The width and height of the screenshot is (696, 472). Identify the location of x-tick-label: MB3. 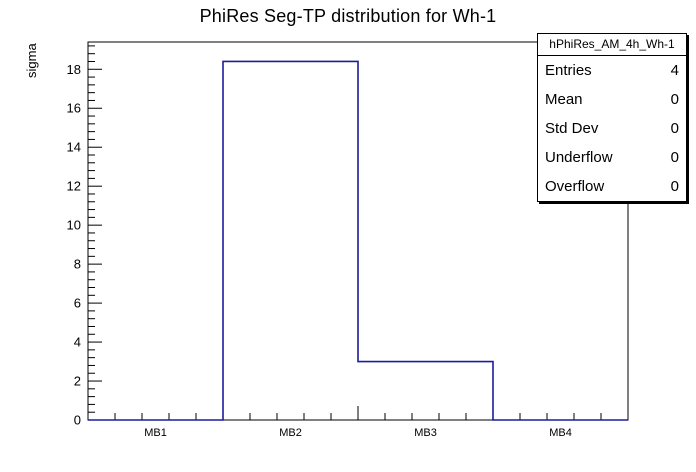
(425, 433).